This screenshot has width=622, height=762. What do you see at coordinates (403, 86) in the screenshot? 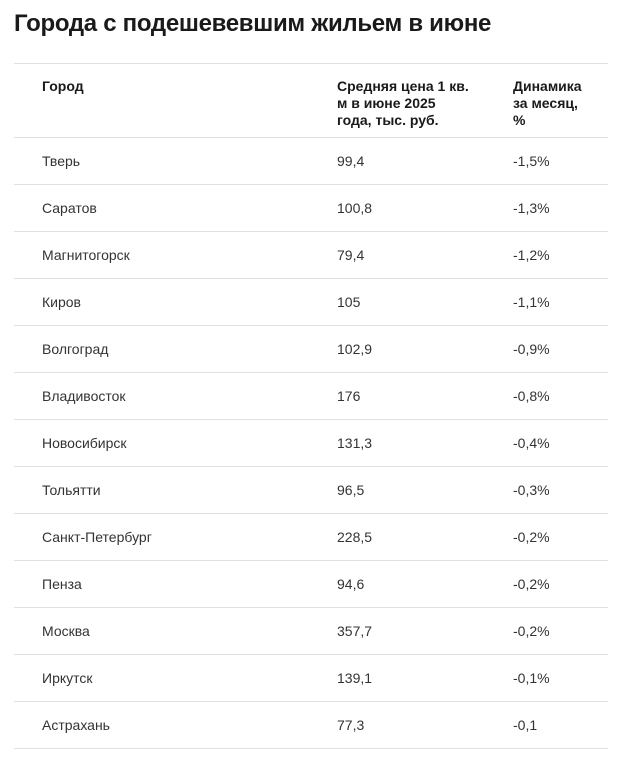
I see `column-header-price-line1: Средняя цена 1 кв.` at bounding box center [403, 86].